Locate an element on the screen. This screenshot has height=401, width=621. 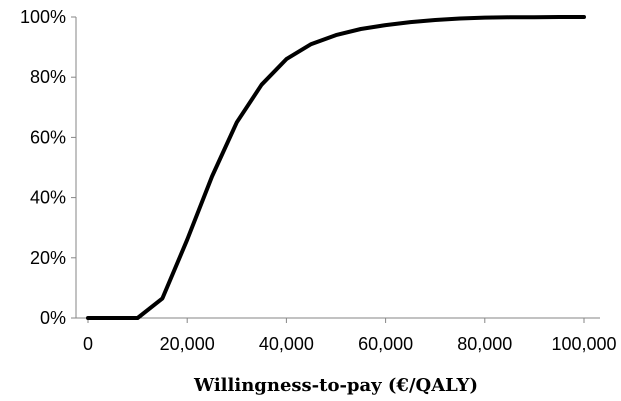
x-axis-label: Willingness-to-pay (€/QALY) is located at coordinates (335, 385).